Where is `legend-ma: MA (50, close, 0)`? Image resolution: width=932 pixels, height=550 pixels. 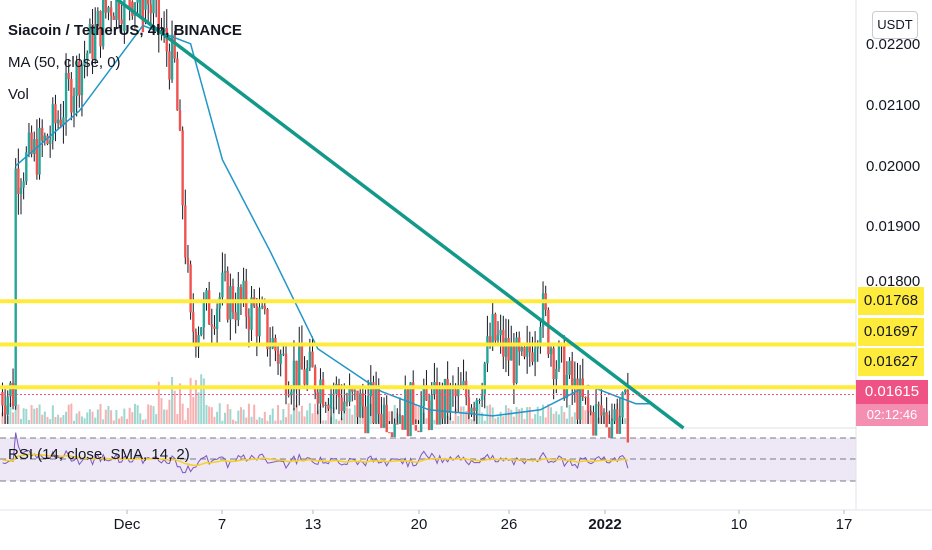 legend-ma: MA (50, close, 0) is located at coordinates (64, 62).